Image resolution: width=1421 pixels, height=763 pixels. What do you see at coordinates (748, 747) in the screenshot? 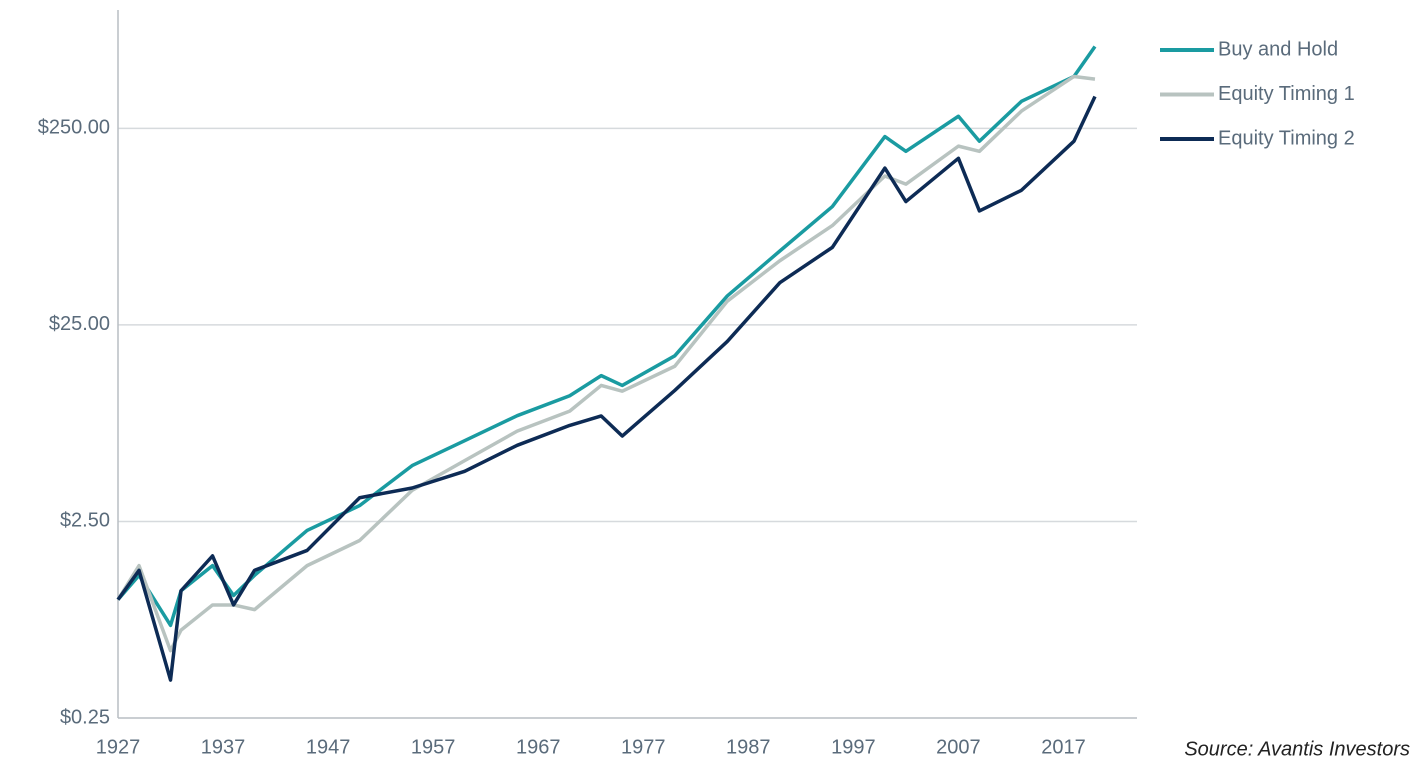
I see `x-tick-label: 1987` at bounding box center [748, 747].